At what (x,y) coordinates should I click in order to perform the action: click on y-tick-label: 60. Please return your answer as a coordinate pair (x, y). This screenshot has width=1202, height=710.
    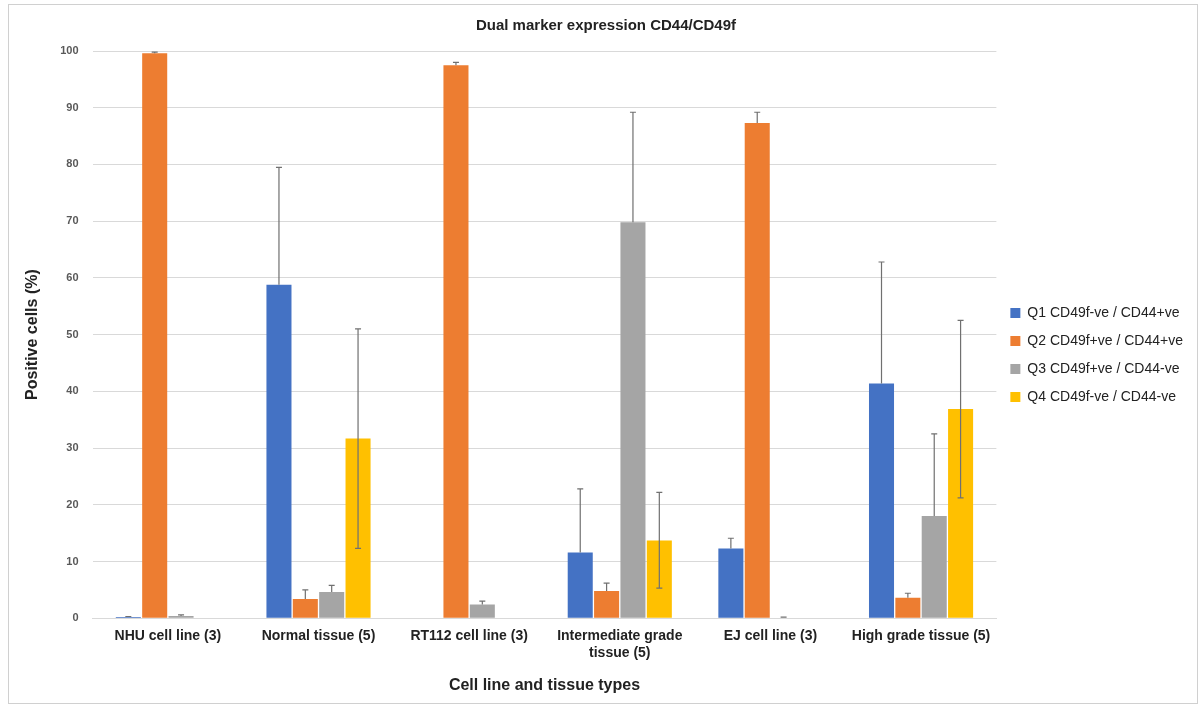
    Looking at the image, I should click on (72, 276).